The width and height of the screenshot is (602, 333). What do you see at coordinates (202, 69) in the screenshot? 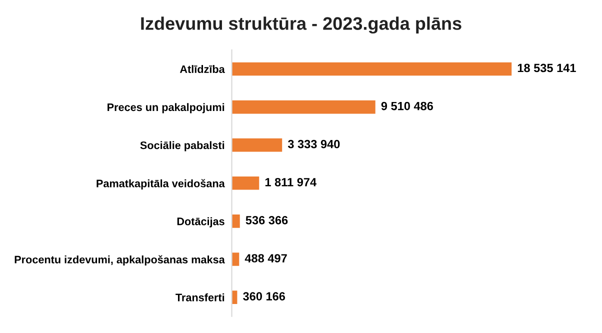
I see `y-tick-label: Atlīdzība` at bounding box center [202, 69].